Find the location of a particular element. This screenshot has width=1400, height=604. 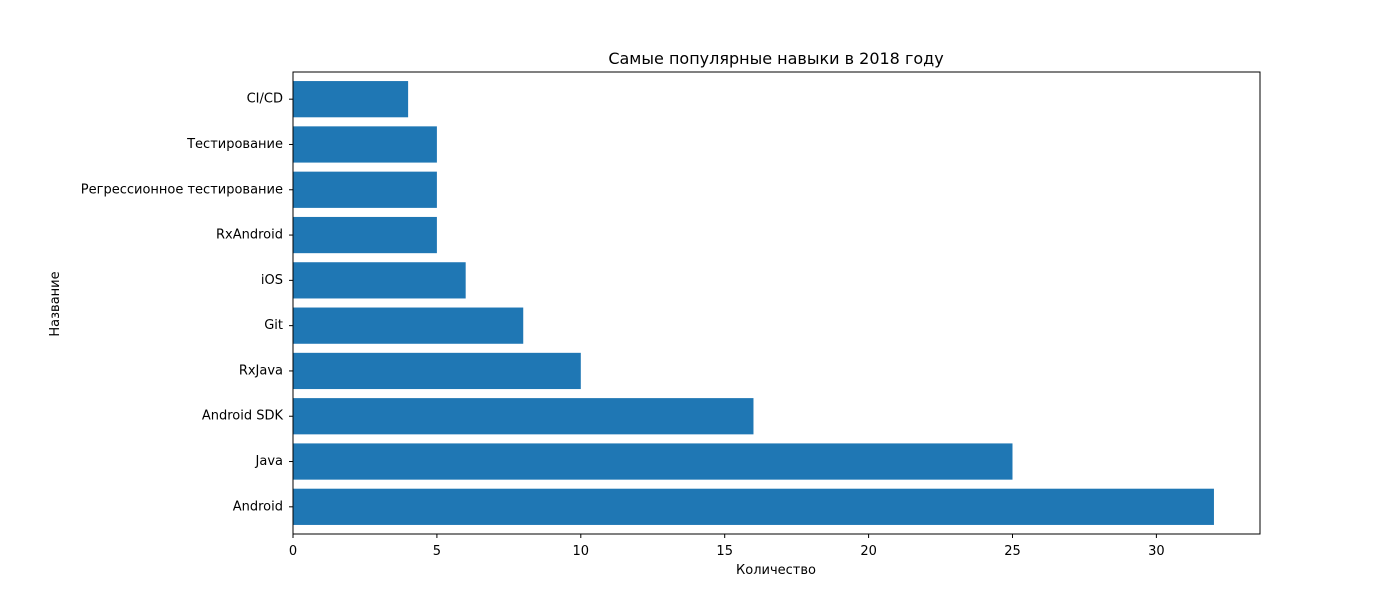

x-tick-label: 20 is located at coordinates (868, 551).